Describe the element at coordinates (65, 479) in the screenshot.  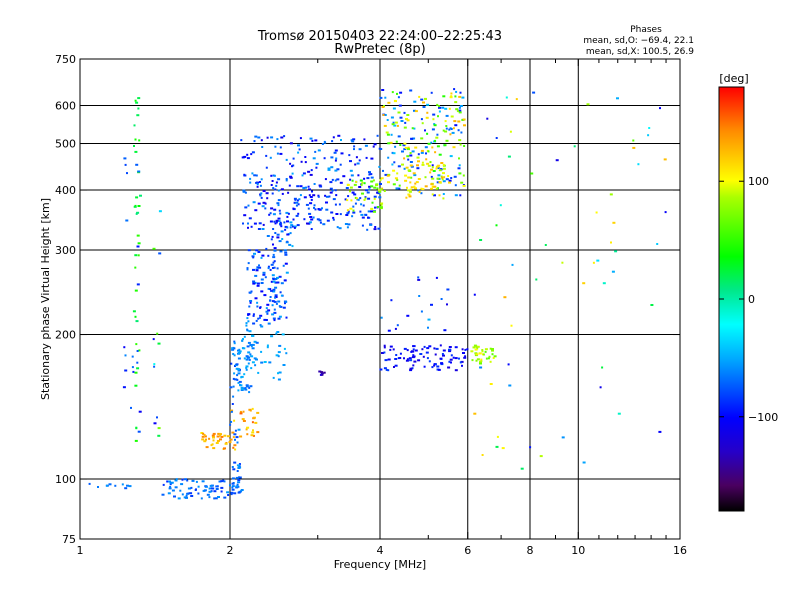
I see `y-tick-label: 100` at that location.